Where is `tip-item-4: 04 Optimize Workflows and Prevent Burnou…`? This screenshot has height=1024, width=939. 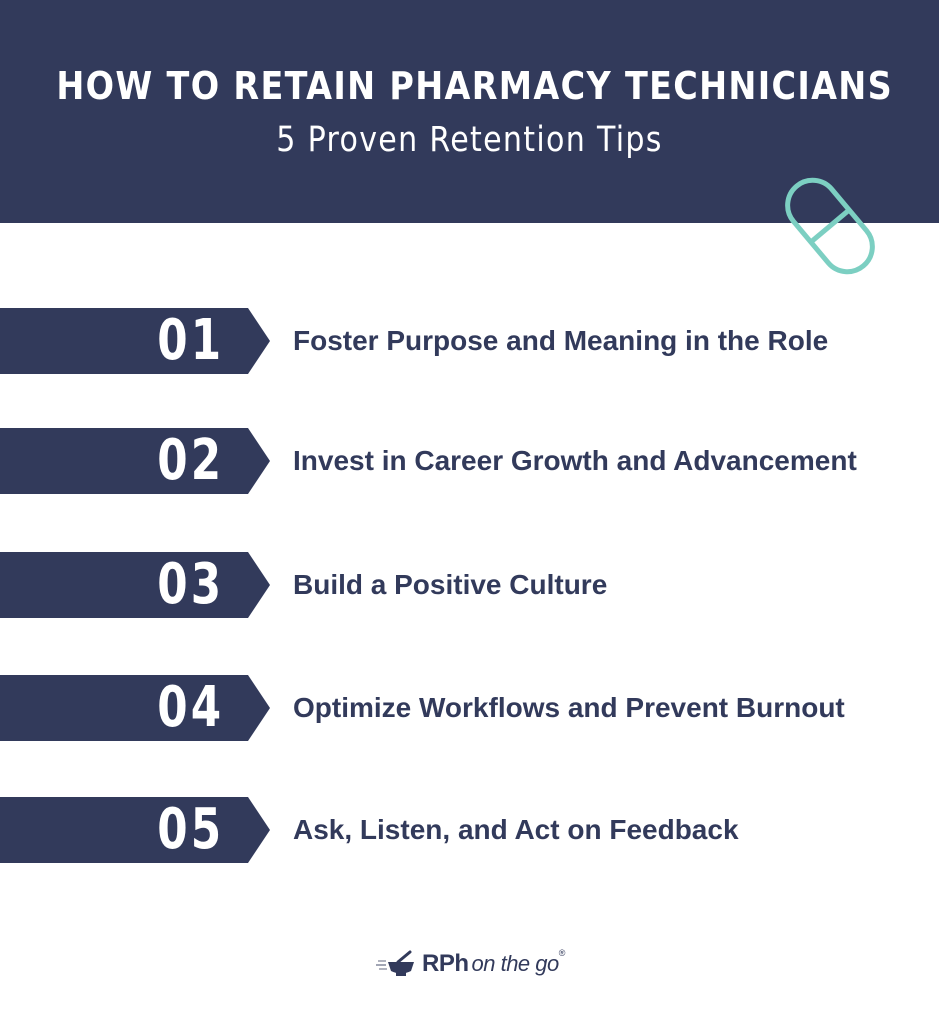
tip-item-4: 04 Optimize Workflows and Prevent Burnou… is located at coordinates (469, 708).